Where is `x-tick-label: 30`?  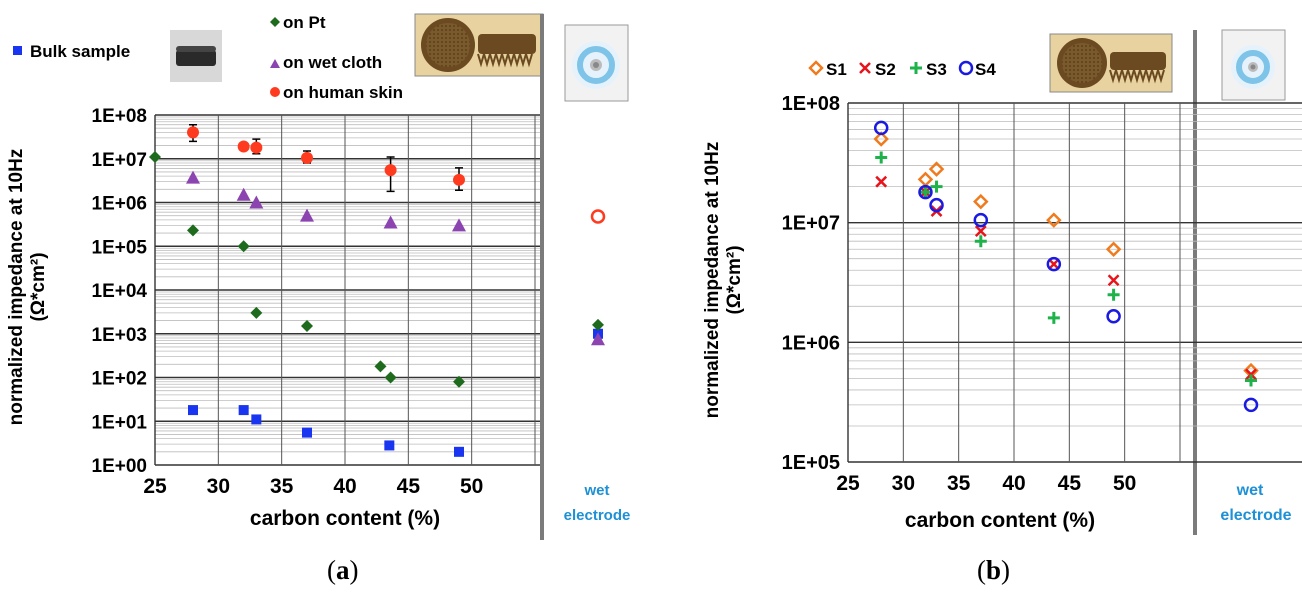 x-tick-label: 30 is located at coordinates (903, 483).